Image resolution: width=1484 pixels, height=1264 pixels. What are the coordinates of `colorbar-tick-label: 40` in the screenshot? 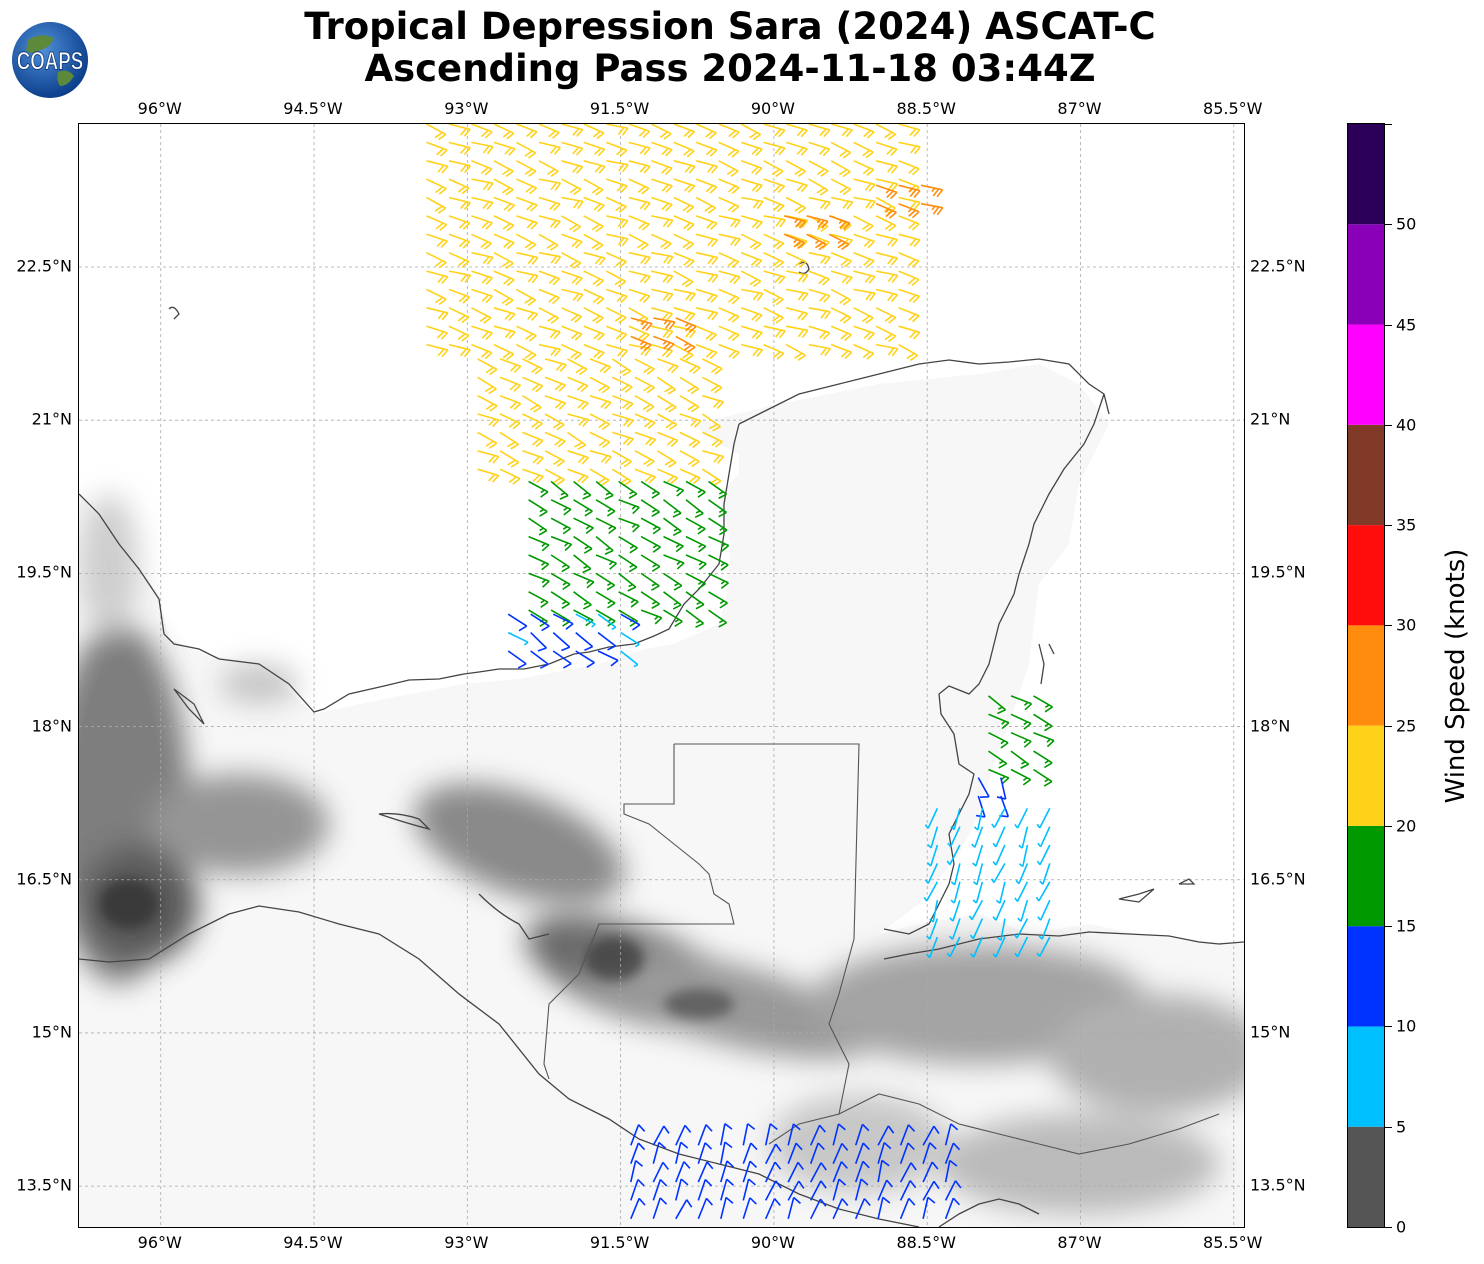 It's located at (1406, 425).